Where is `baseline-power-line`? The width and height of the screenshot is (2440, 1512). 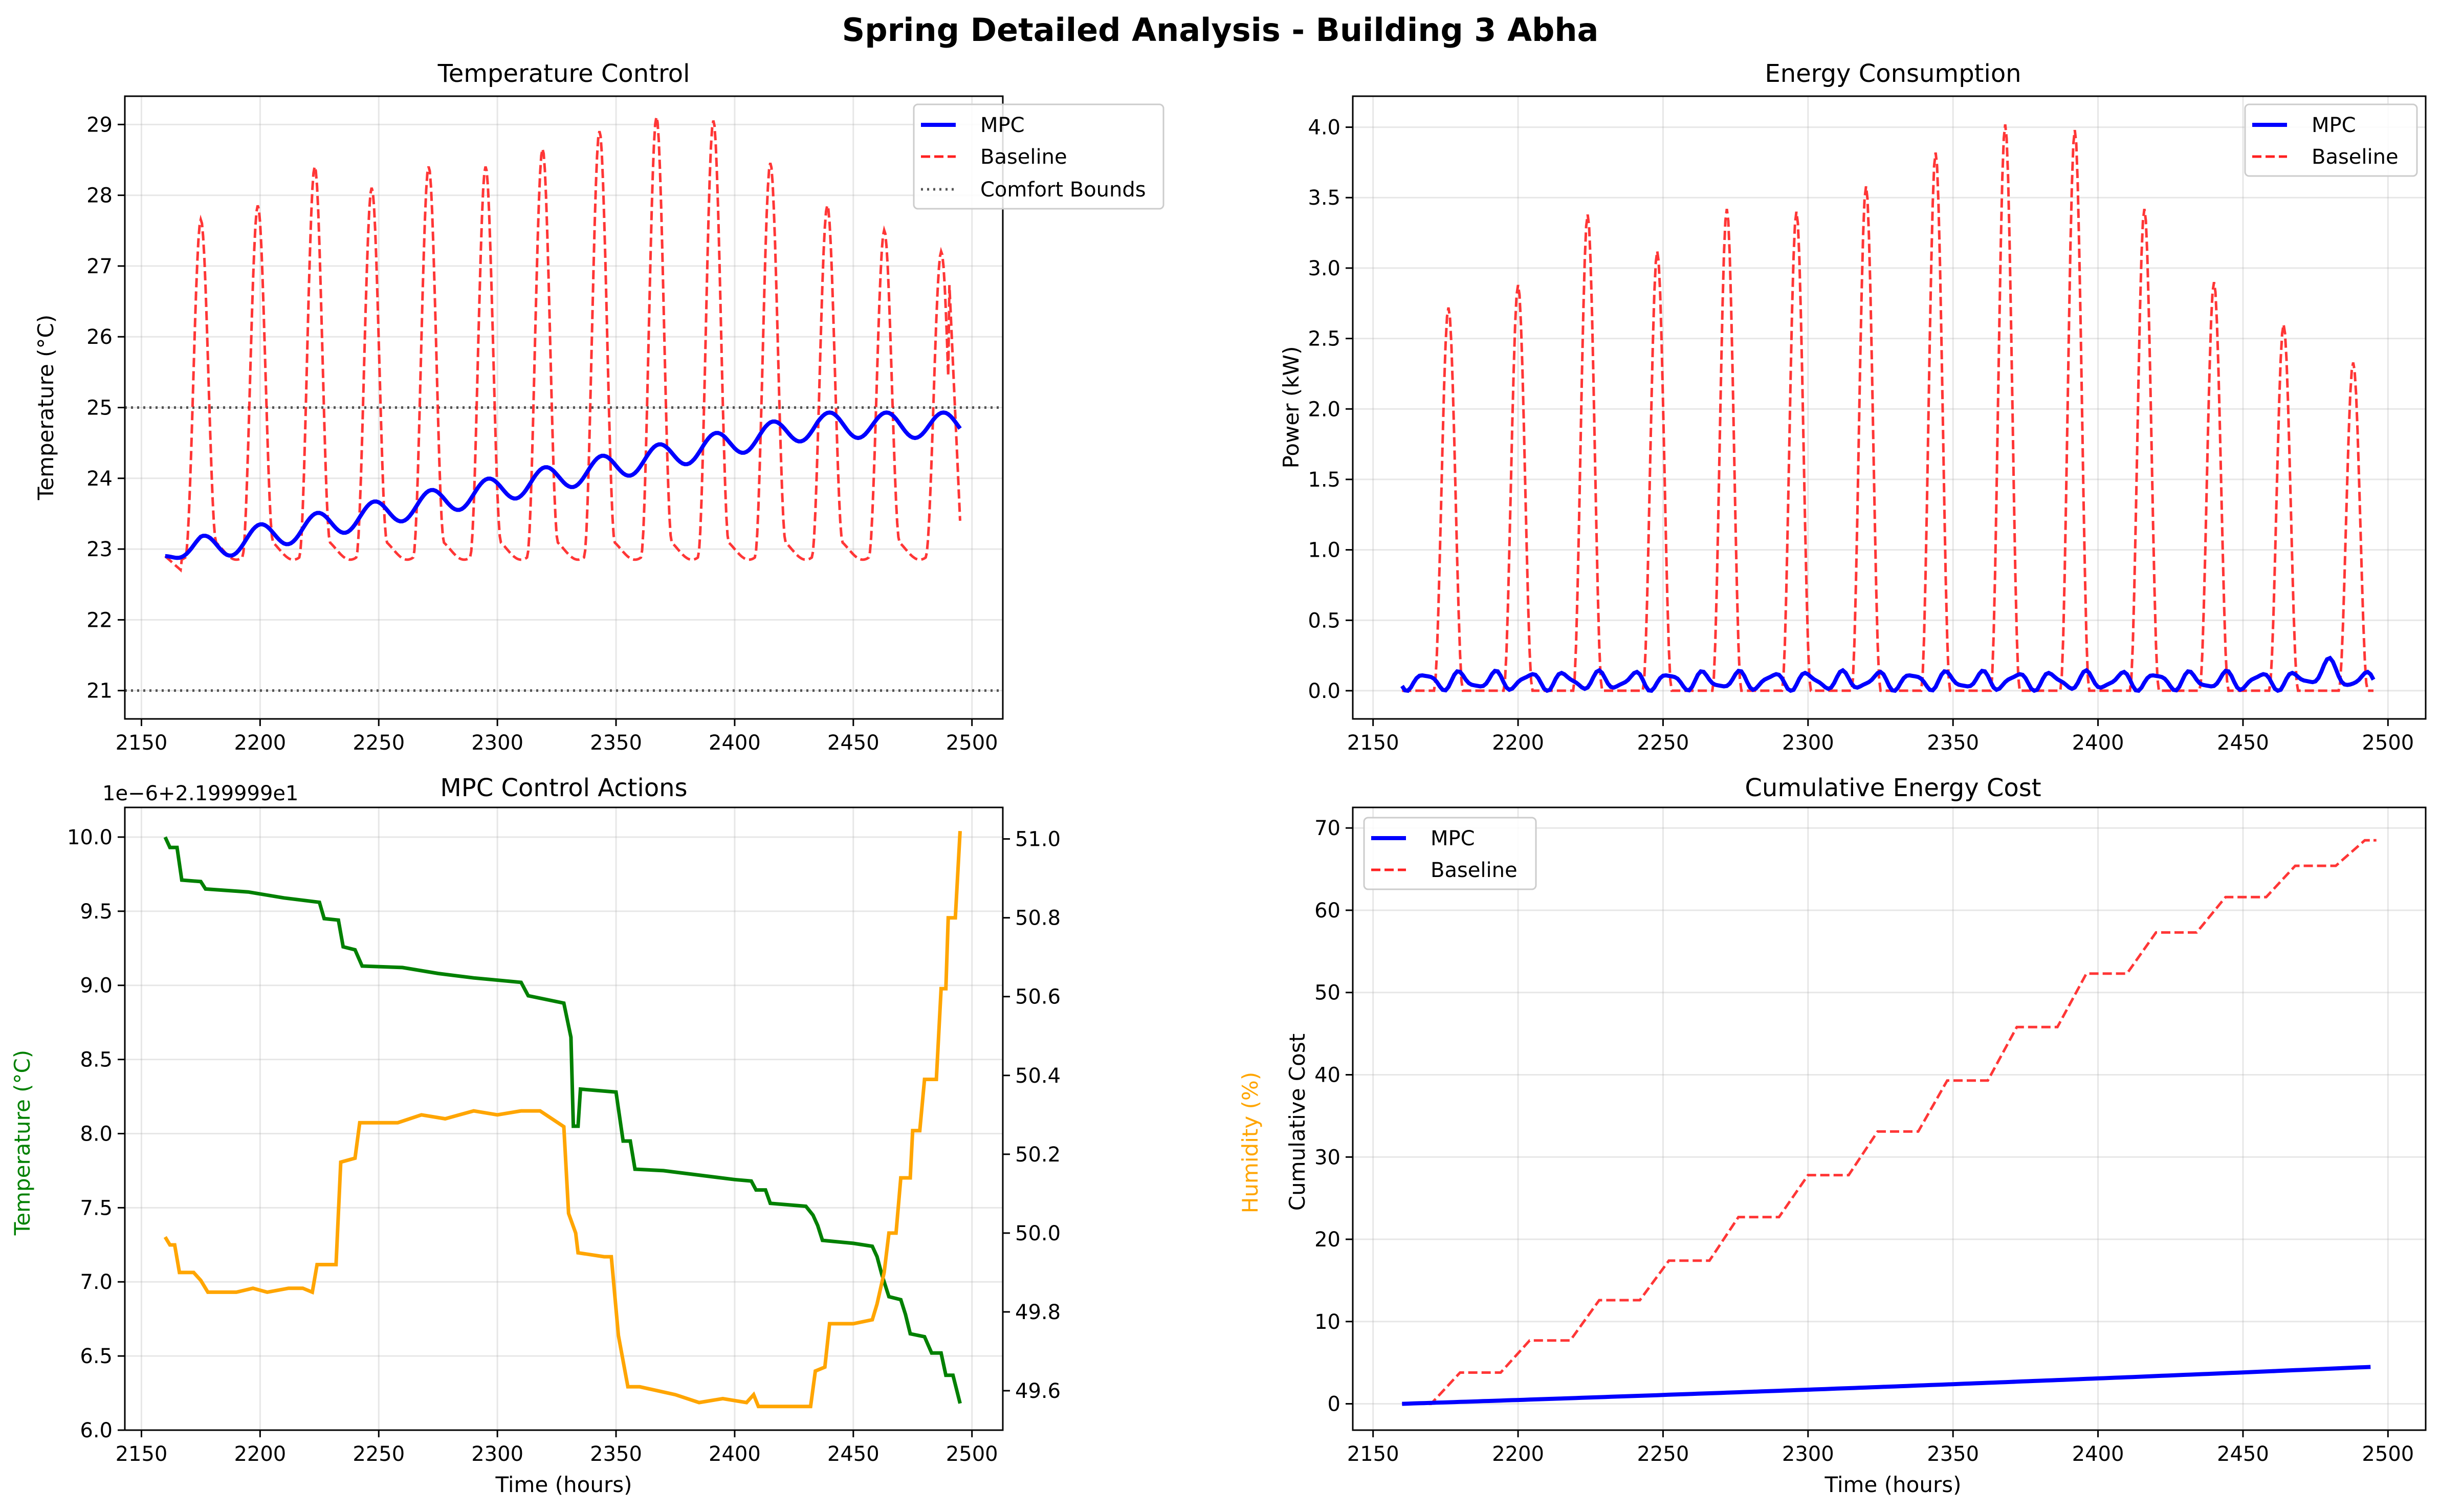 baseline-power-line is located at coordinates (1887, 408).